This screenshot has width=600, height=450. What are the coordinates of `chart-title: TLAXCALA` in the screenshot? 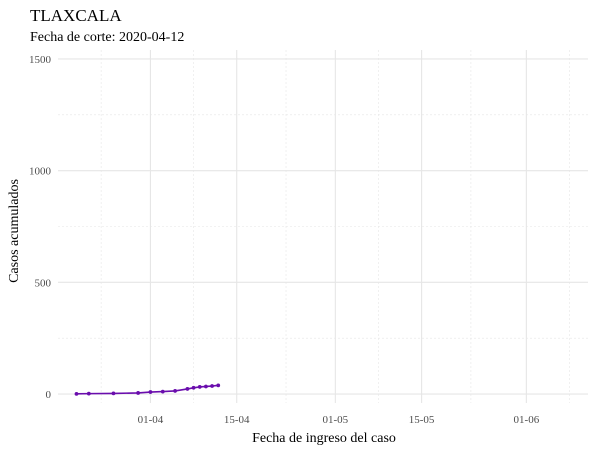 It's located at (76, 15).